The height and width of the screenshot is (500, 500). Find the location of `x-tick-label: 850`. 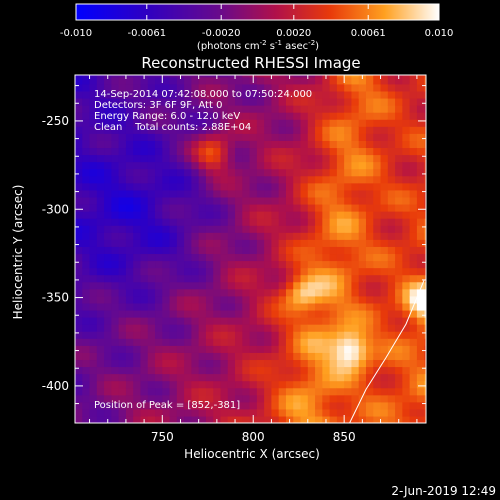

x-tick-label: 850 is located at coordinates (344, 437).